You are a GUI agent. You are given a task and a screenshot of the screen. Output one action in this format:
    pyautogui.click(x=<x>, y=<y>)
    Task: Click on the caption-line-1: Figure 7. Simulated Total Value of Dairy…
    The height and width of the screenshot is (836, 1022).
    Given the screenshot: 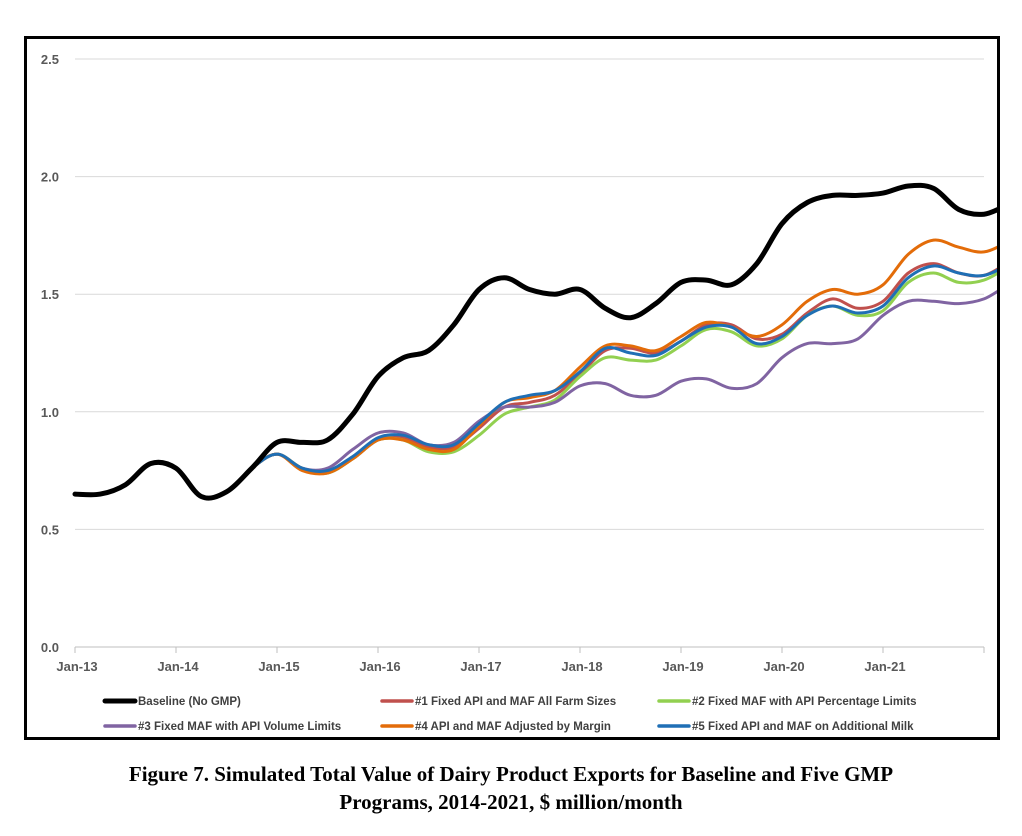 What is the action you would take?
    pyautogui.click(x=511, y=774)
    